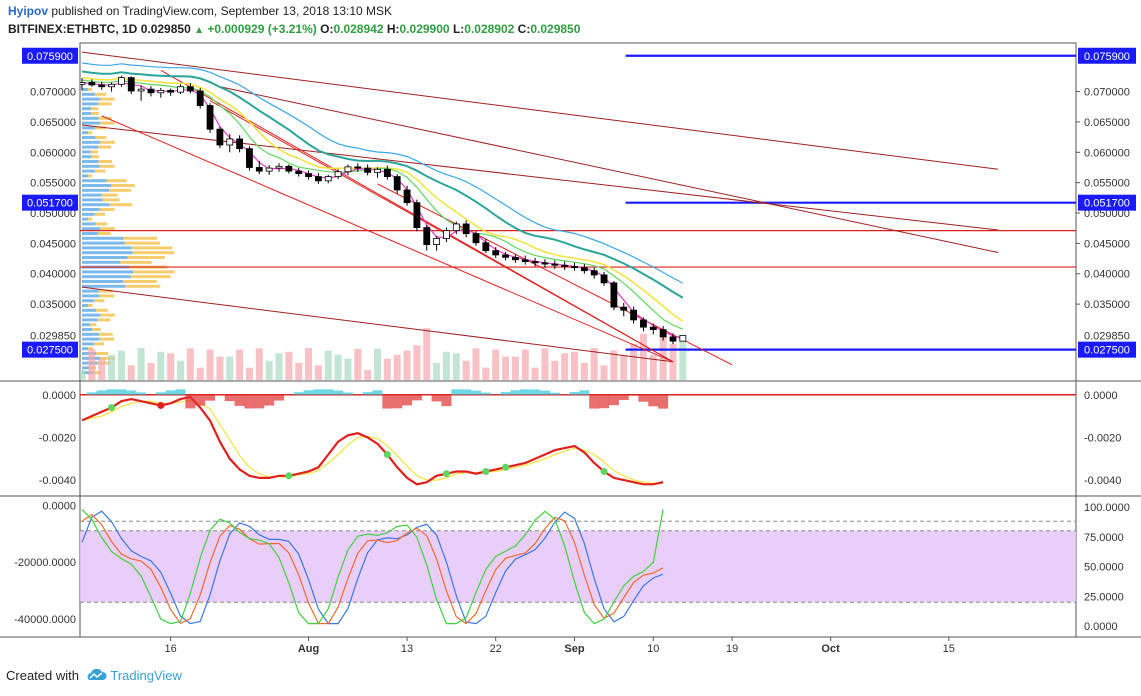 The width and height of the screenshot is (1141, 696). I want to click on author-name: Hyipov, so click(28, 11).